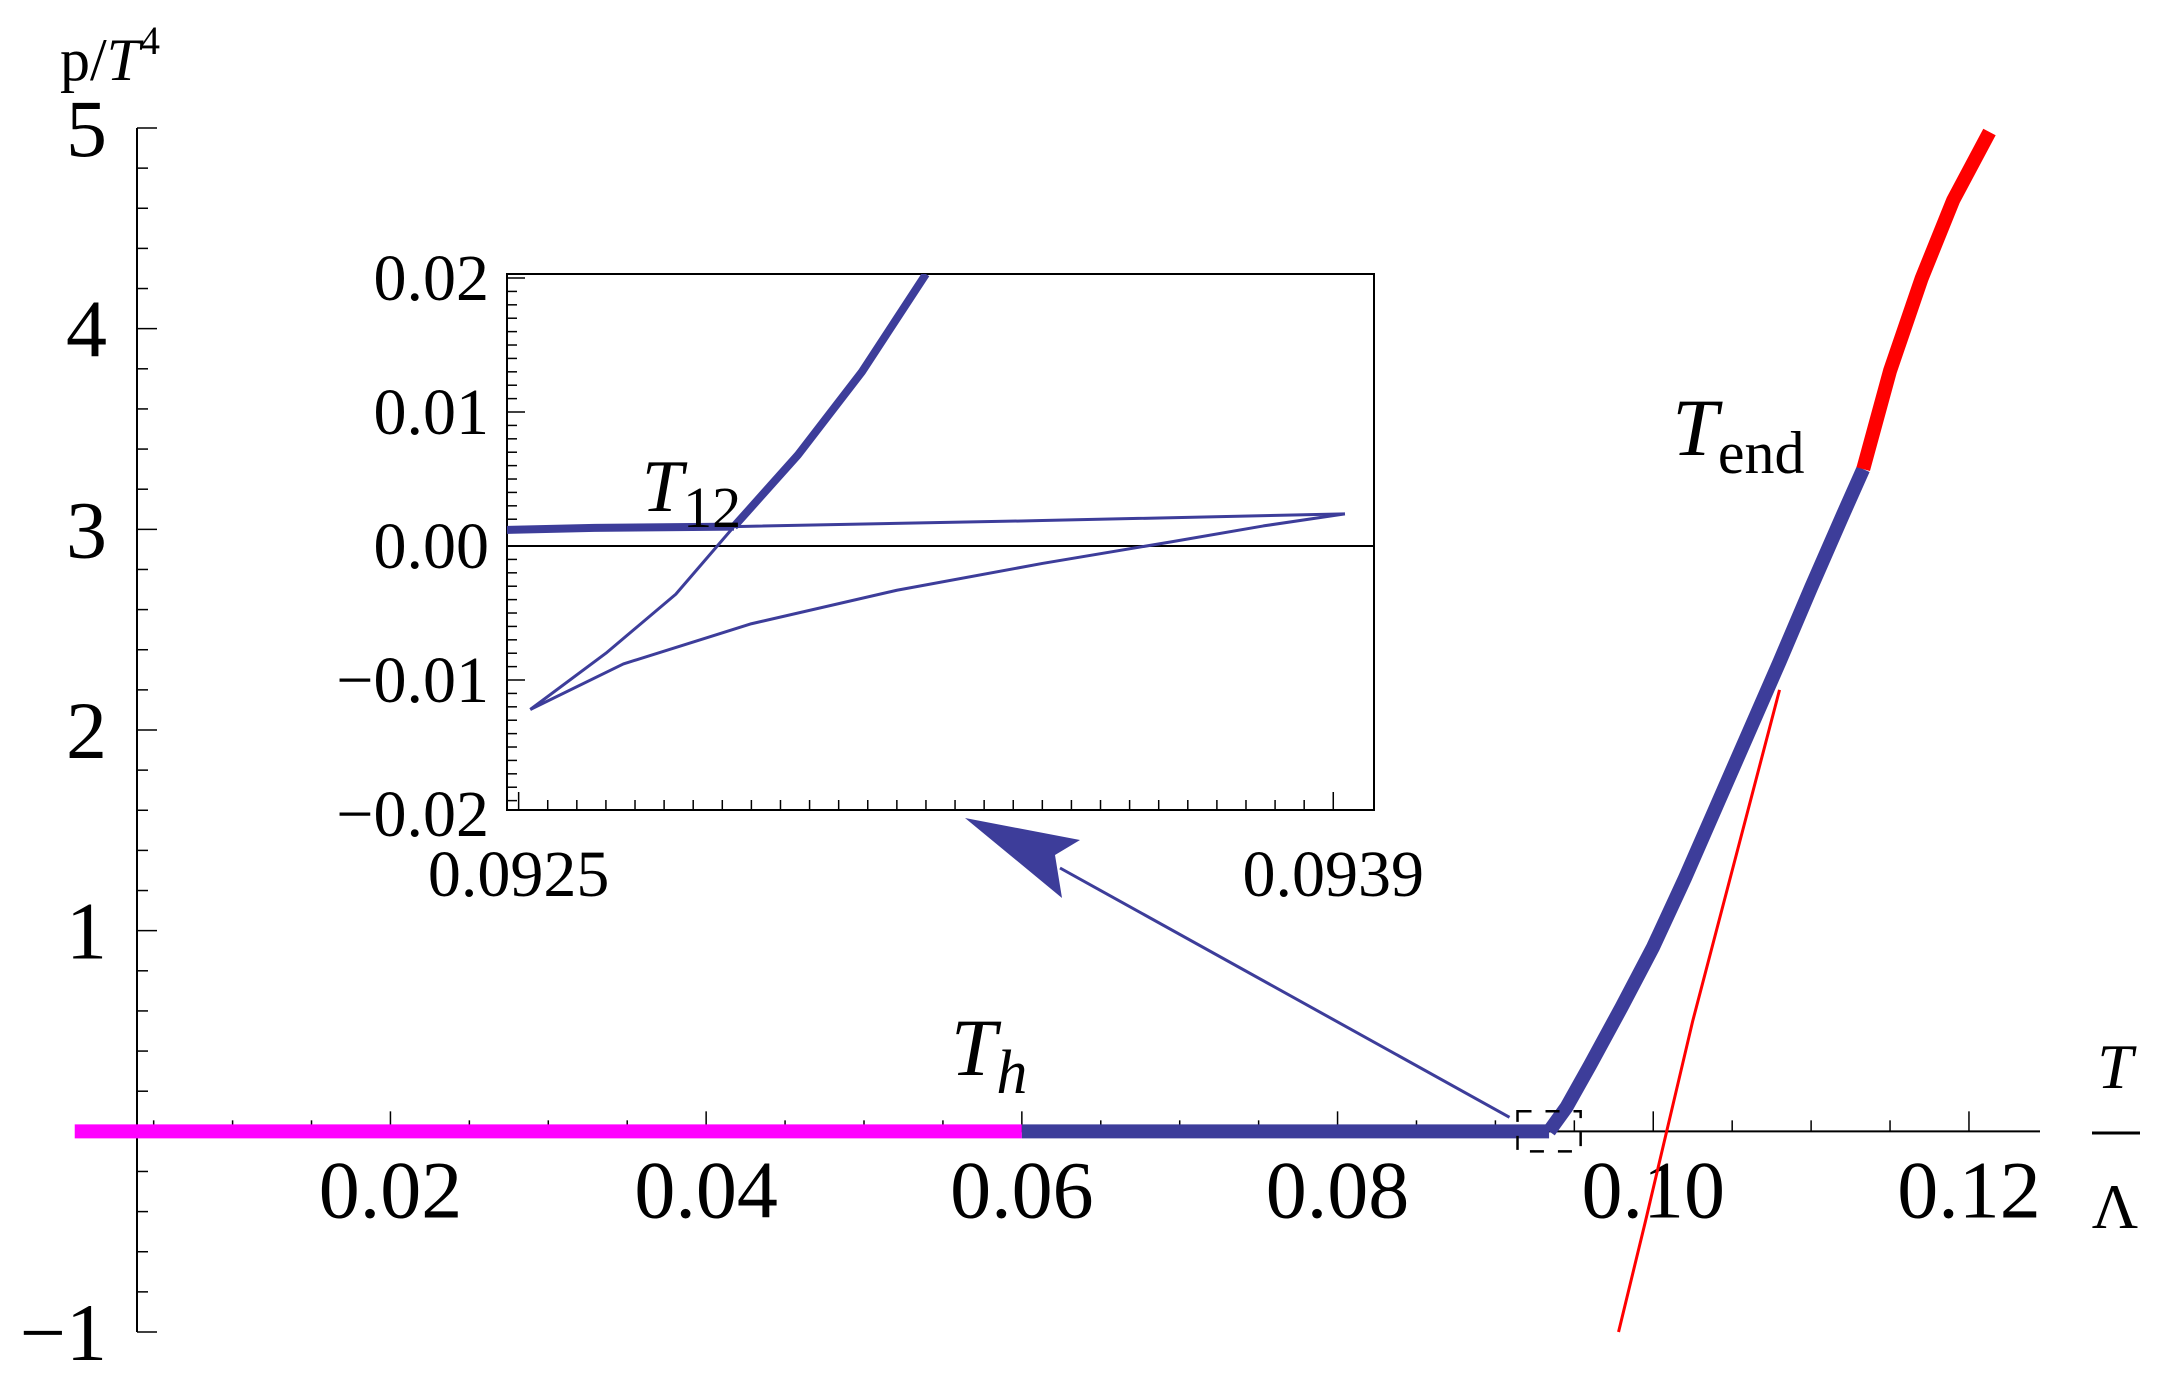  What do you see at coordinates (1969, 1189) in the screenshot?
I see `x-tick-label: 0.12` at bounding box center [1969, 1189].